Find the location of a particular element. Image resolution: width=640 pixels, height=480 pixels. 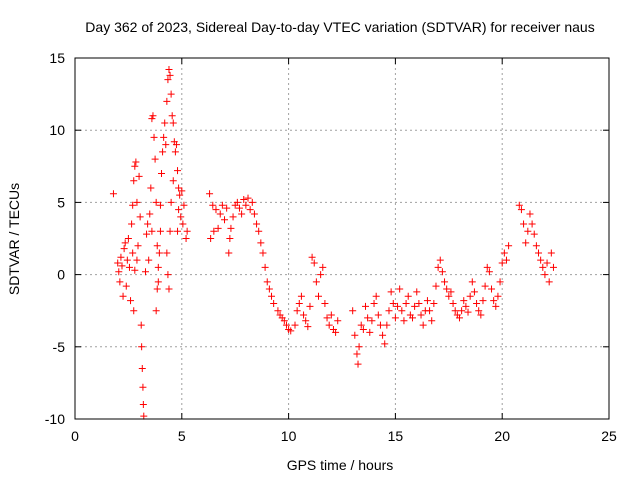

x-tick-label: 10 is located at coordinates (289, 436).